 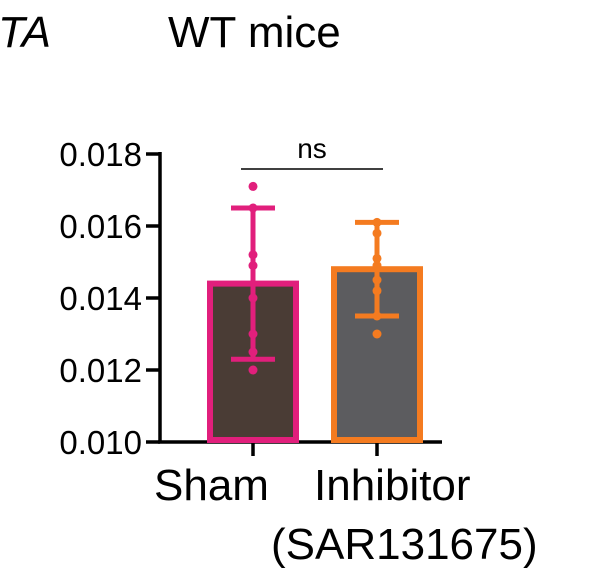 I want to click on y-tick-label: 0.012, so click(x=100, y=370).